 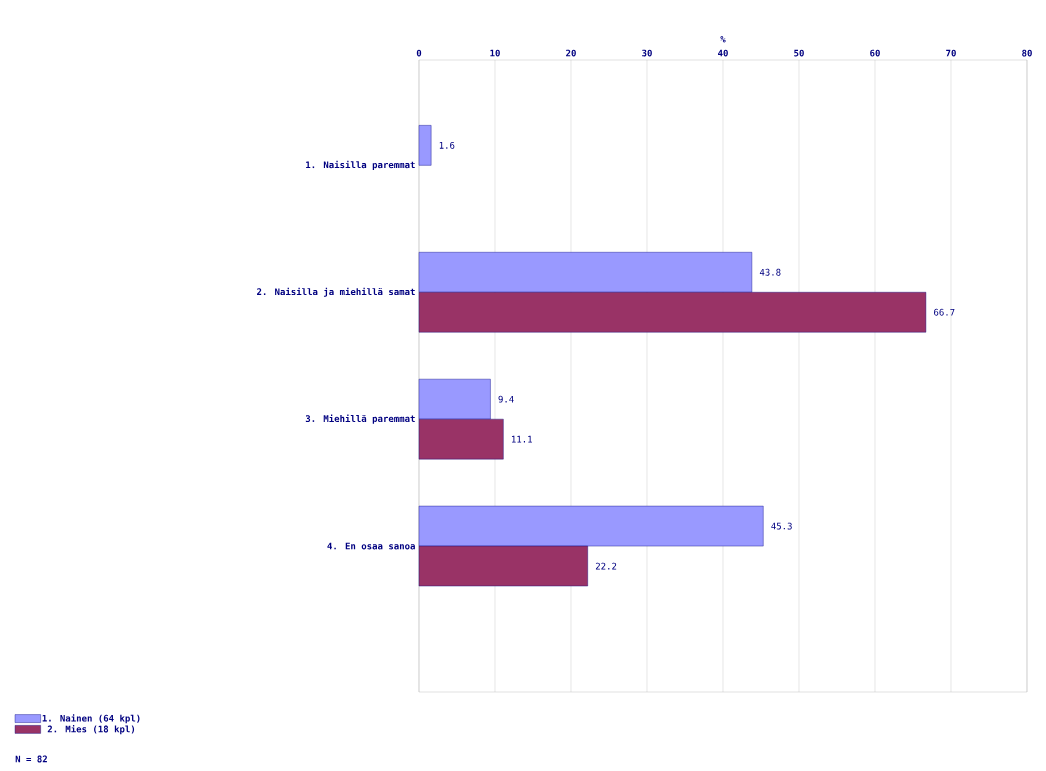 I want to click on x-tick-label: 40, so click(x=723, y=53).